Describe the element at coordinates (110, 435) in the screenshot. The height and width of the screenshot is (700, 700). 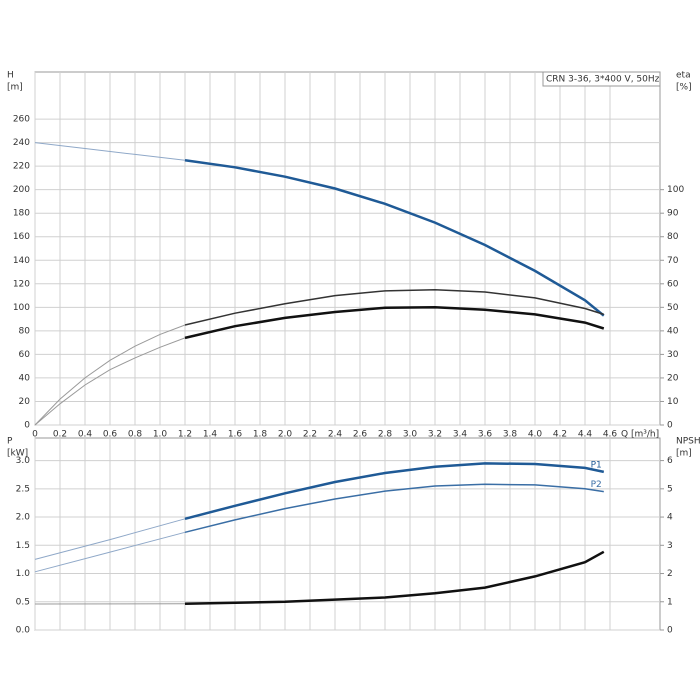
I see `x-tick-label: 0.6` at that location.